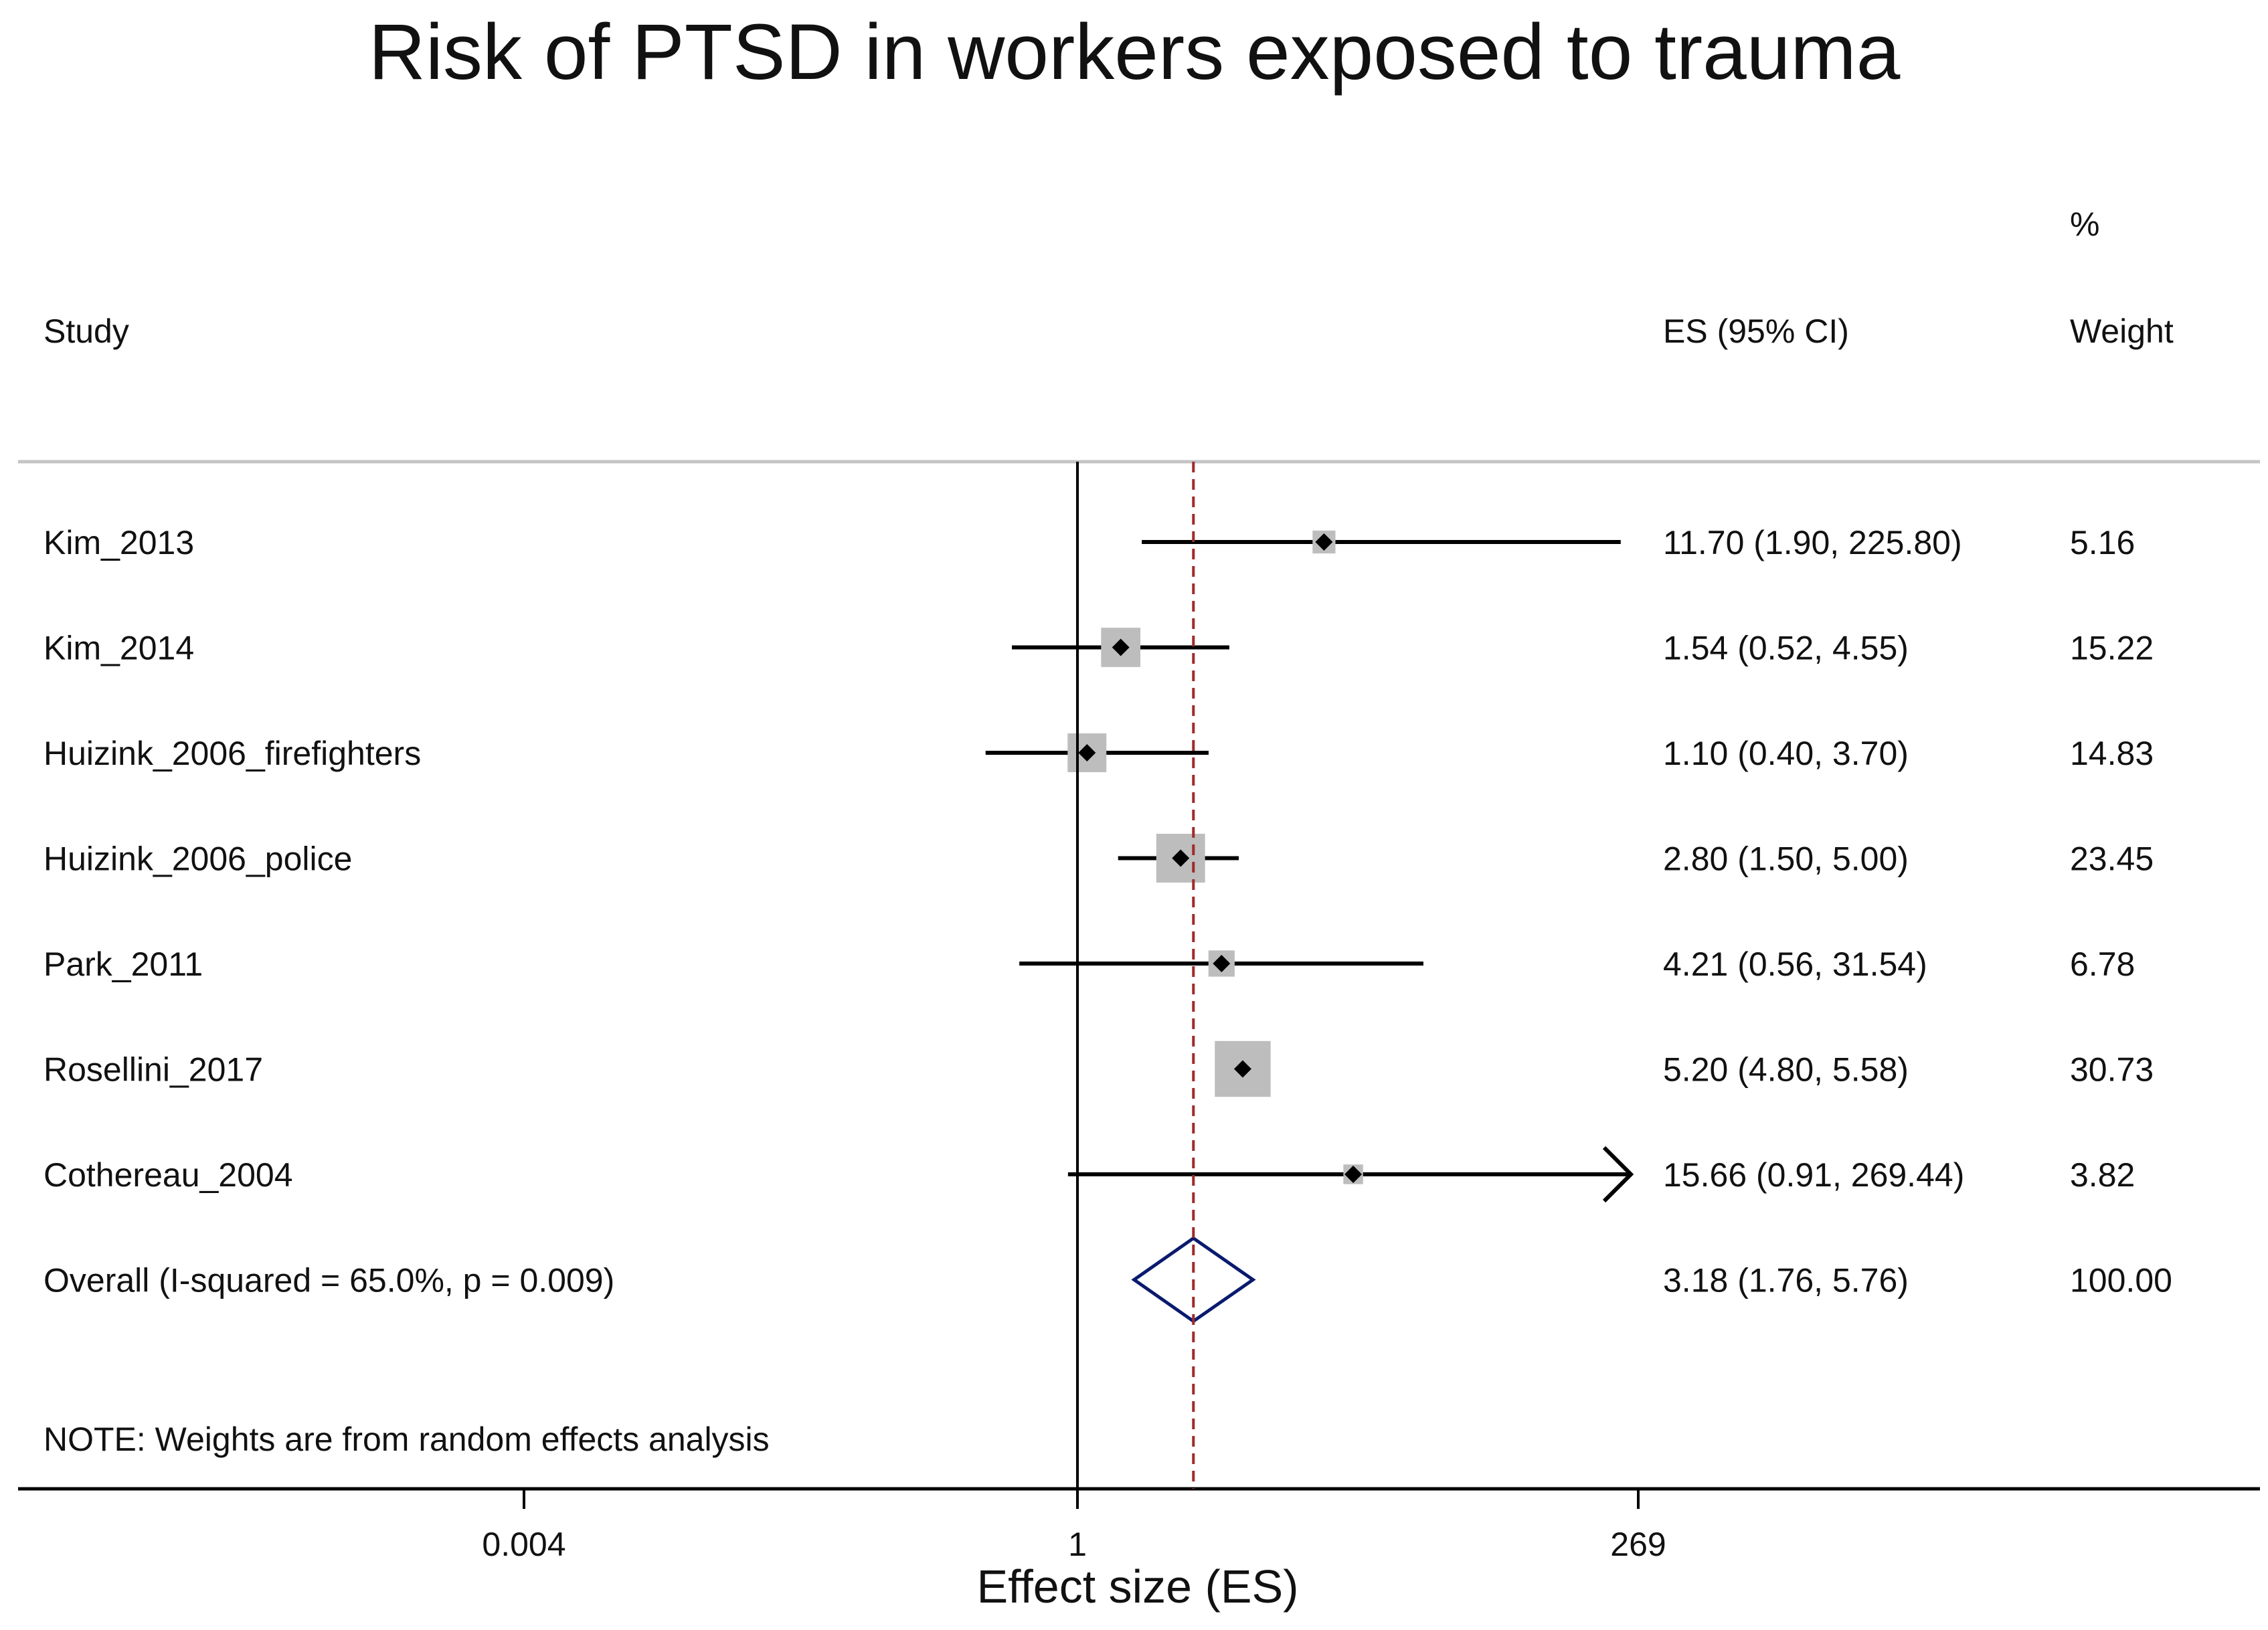 This screenshot has height=1630, width=2268. What do you see at coordinates (86, 331) in the screenshot?
I see `header-study: Study` at bounding box center [86, 331].